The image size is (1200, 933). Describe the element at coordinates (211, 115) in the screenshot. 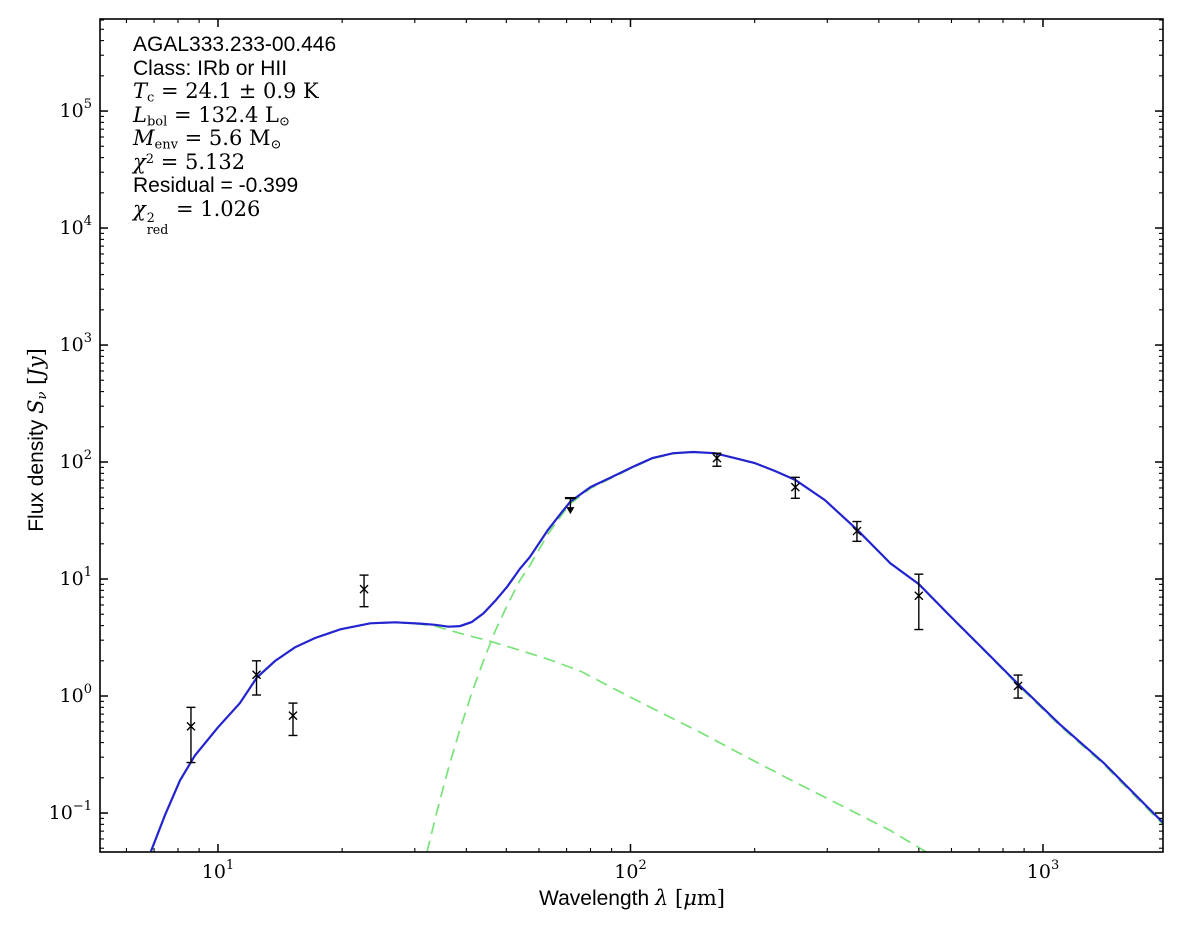

I see `luminosity-line: Lbol = 132.4 L⊙` at that location.